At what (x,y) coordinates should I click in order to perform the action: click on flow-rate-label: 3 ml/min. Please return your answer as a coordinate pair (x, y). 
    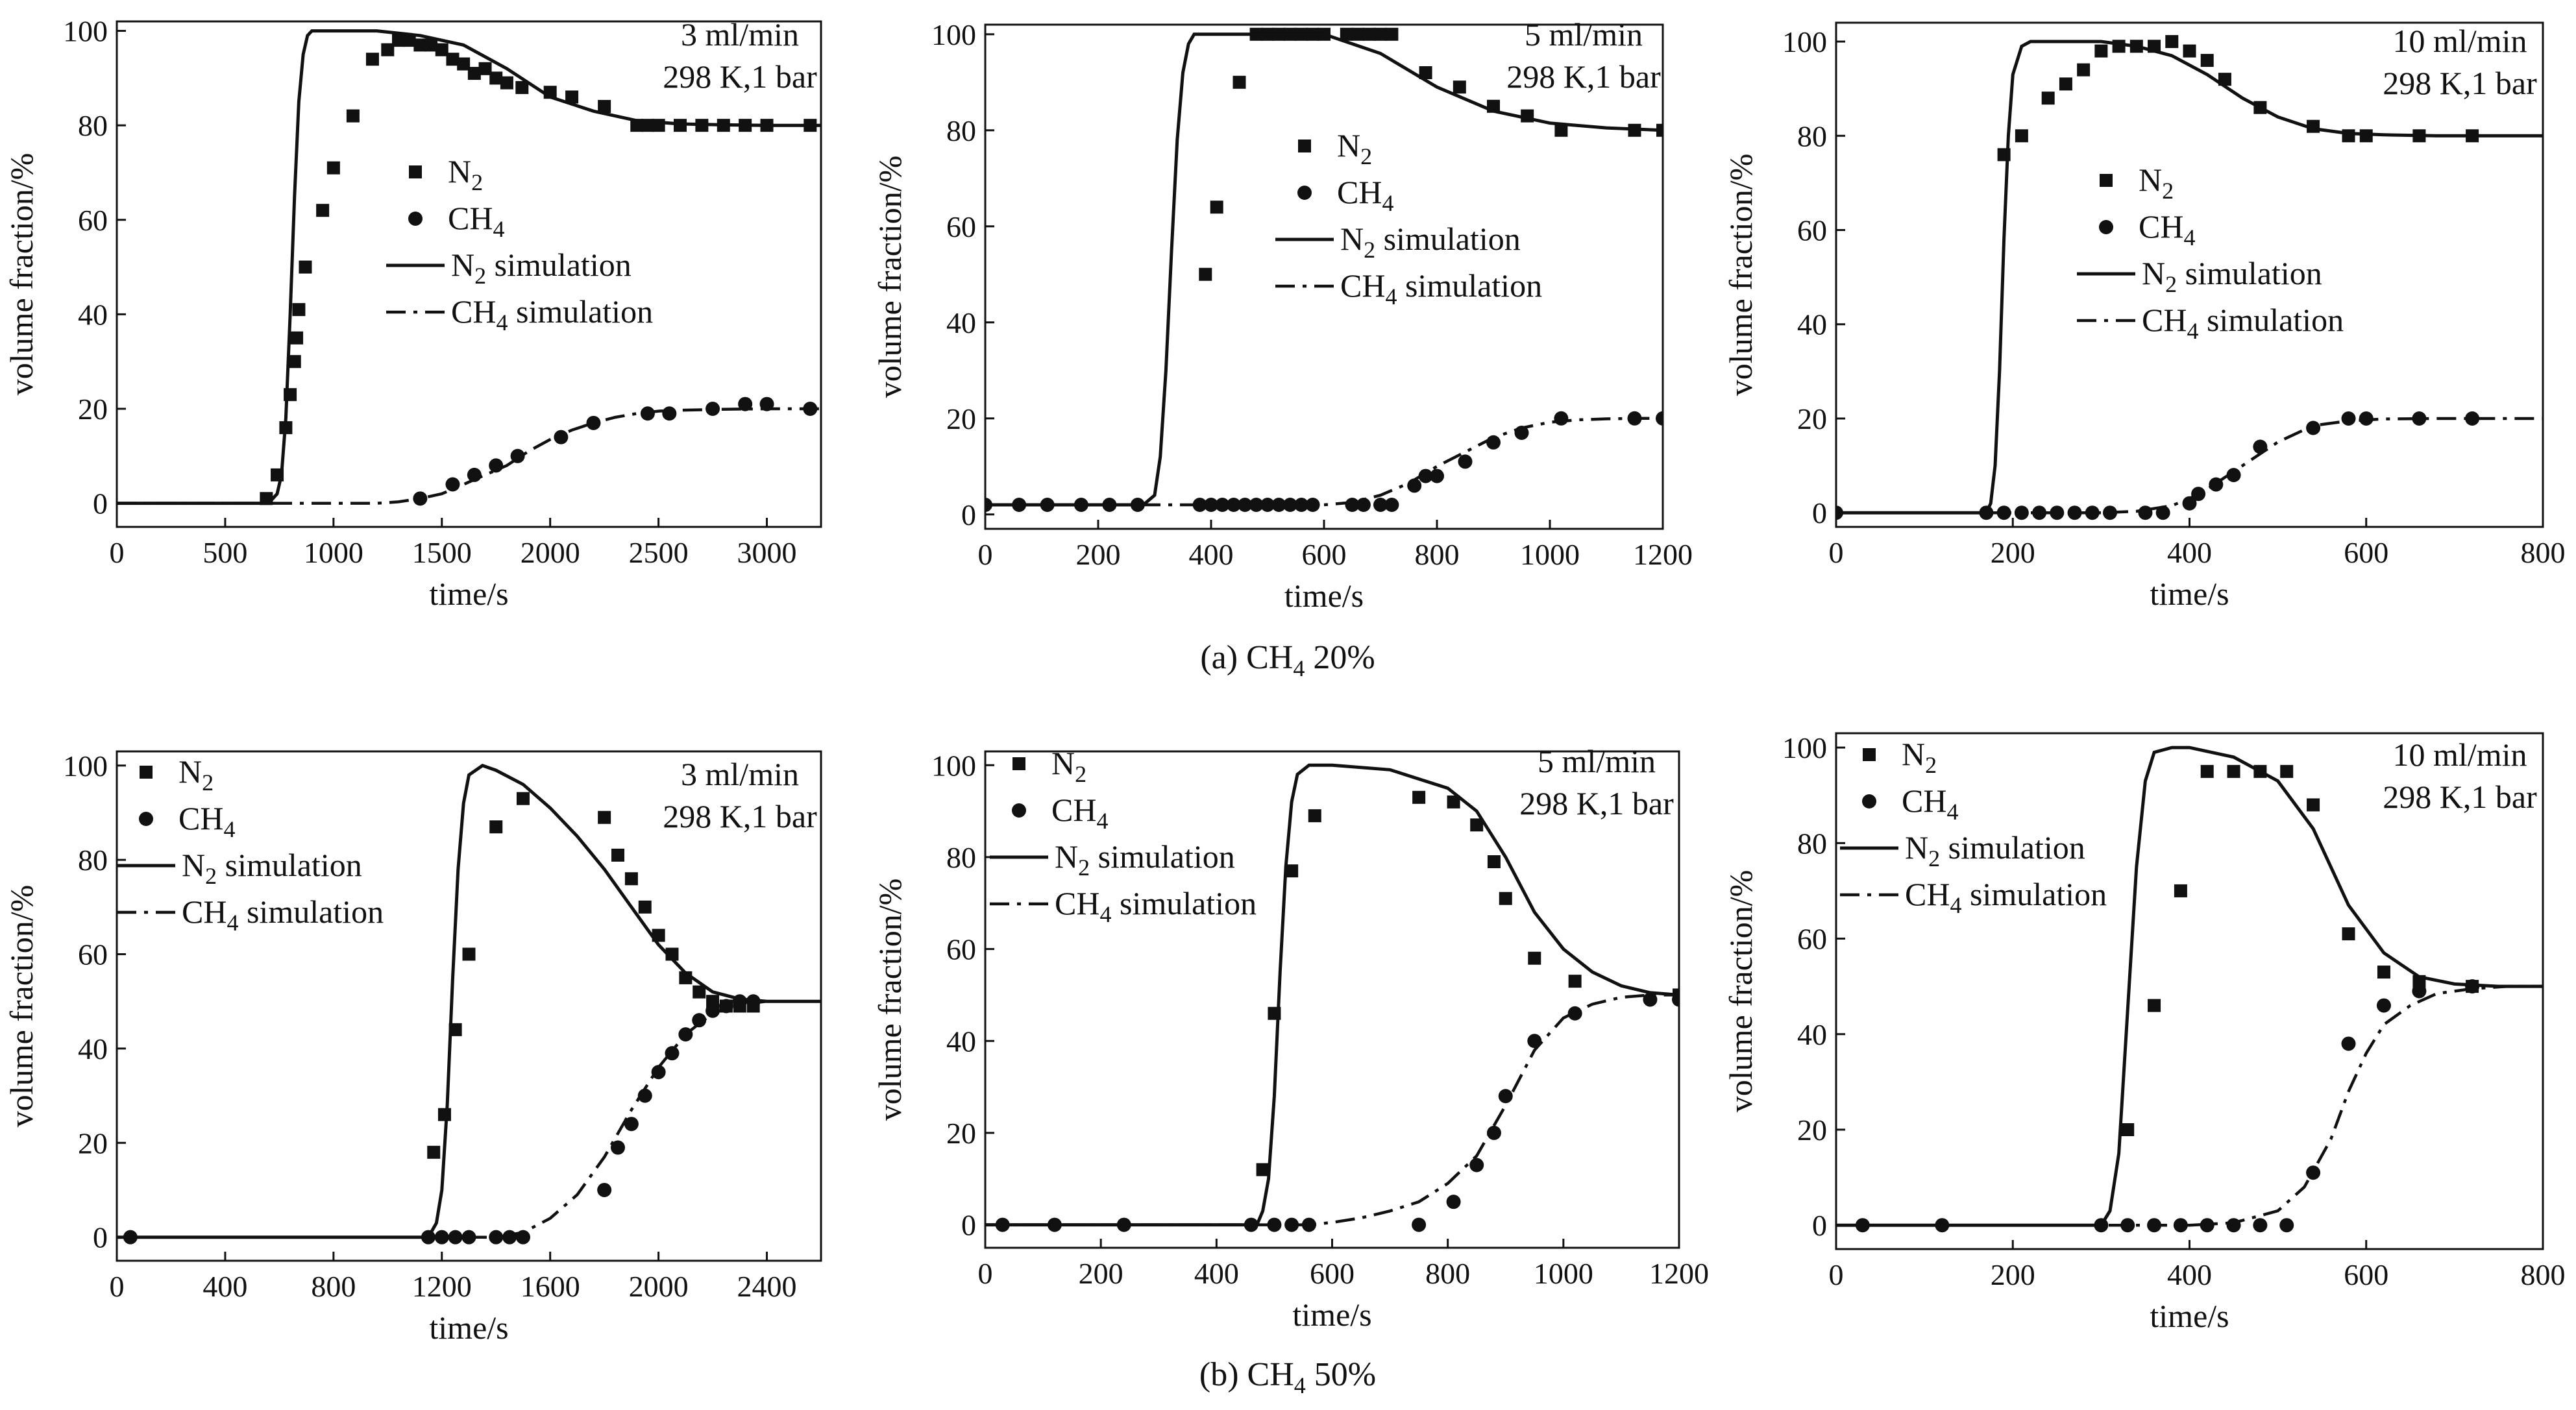
    Looking at the image, I should click on (740, 774).